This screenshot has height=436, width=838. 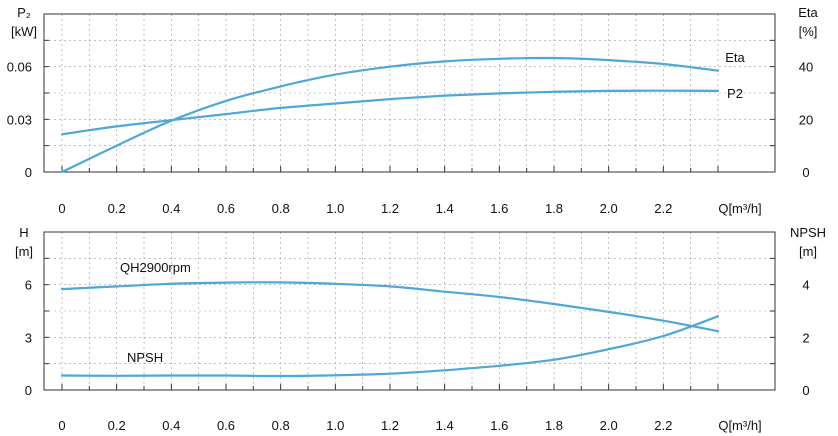 What do you see at coordinates (808, 12) in the screenshot?
I see `right-axis-label: Eta` at bounding box center [808, 12].